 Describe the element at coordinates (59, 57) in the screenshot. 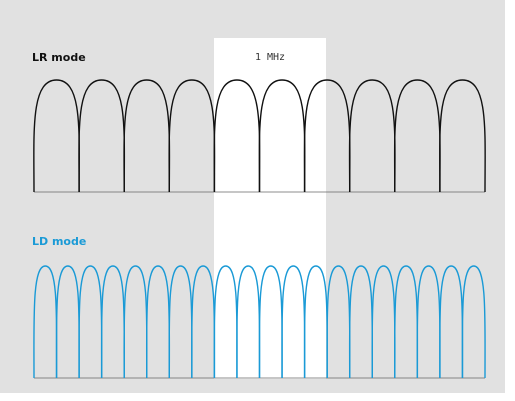

I see `lr-mode-title: LR mode` at that location.